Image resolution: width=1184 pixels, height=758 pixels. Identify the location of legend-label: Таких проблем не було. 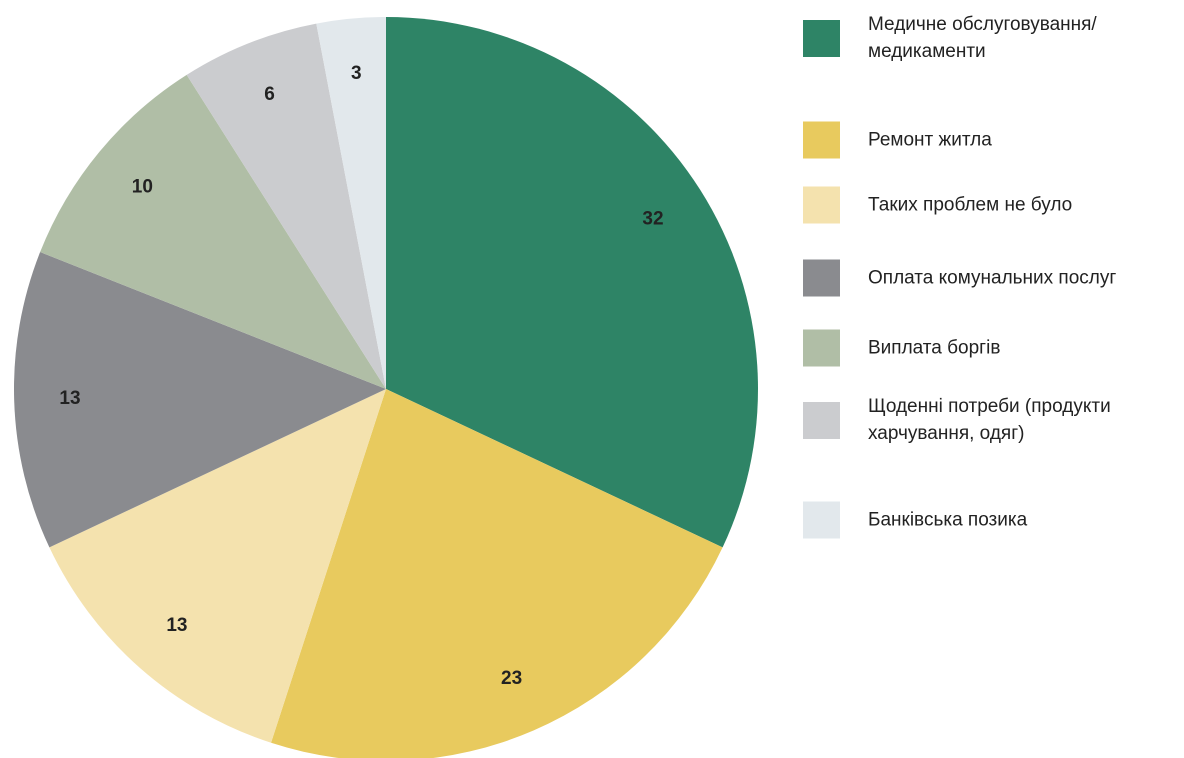
(970, 205).